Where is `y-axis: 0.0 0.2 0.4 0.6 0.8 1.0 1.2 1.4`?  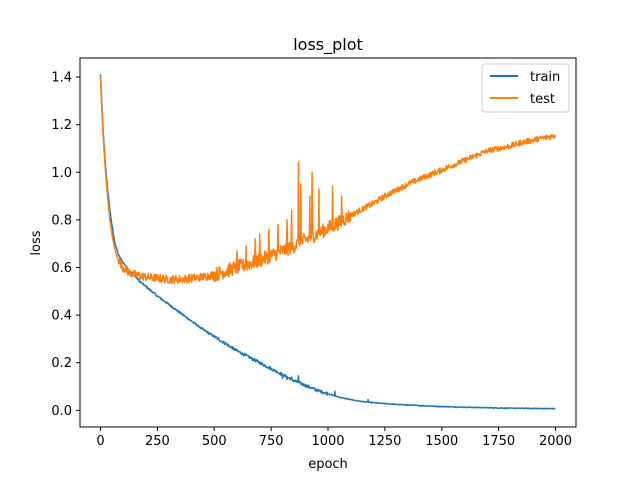
y-axis: 0.0 0.2 0.4 0.6 0.8 1.0 1.2 1.4 is located at coordinates (65, 245).